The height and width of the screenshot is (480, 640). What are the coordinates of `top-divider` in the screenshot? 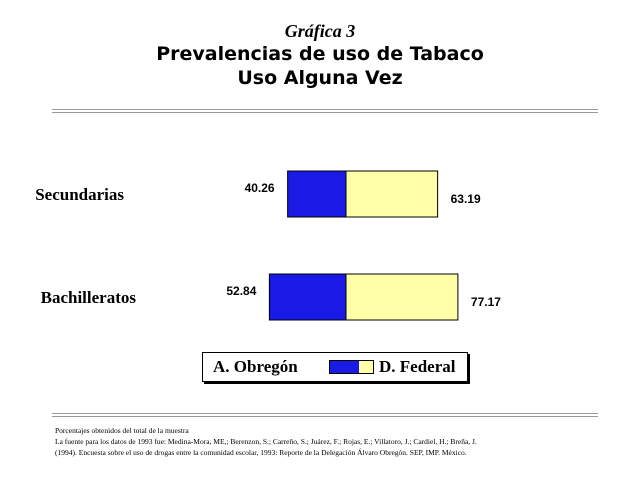 It's located at (325, 111).